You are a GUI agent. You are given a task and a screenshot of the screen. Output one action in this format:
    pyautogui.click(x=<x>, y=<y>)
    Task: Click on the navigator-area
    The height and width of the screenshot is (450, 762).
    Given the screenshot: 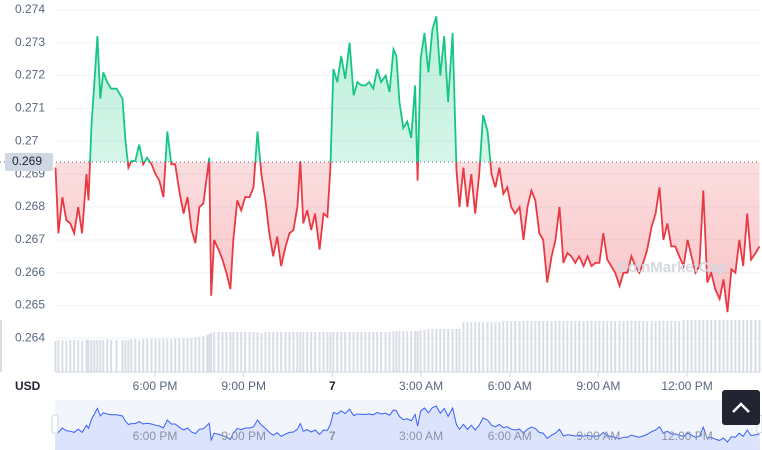 What is the action you would take?
    pyautogui.click(x=407, y=428)
    